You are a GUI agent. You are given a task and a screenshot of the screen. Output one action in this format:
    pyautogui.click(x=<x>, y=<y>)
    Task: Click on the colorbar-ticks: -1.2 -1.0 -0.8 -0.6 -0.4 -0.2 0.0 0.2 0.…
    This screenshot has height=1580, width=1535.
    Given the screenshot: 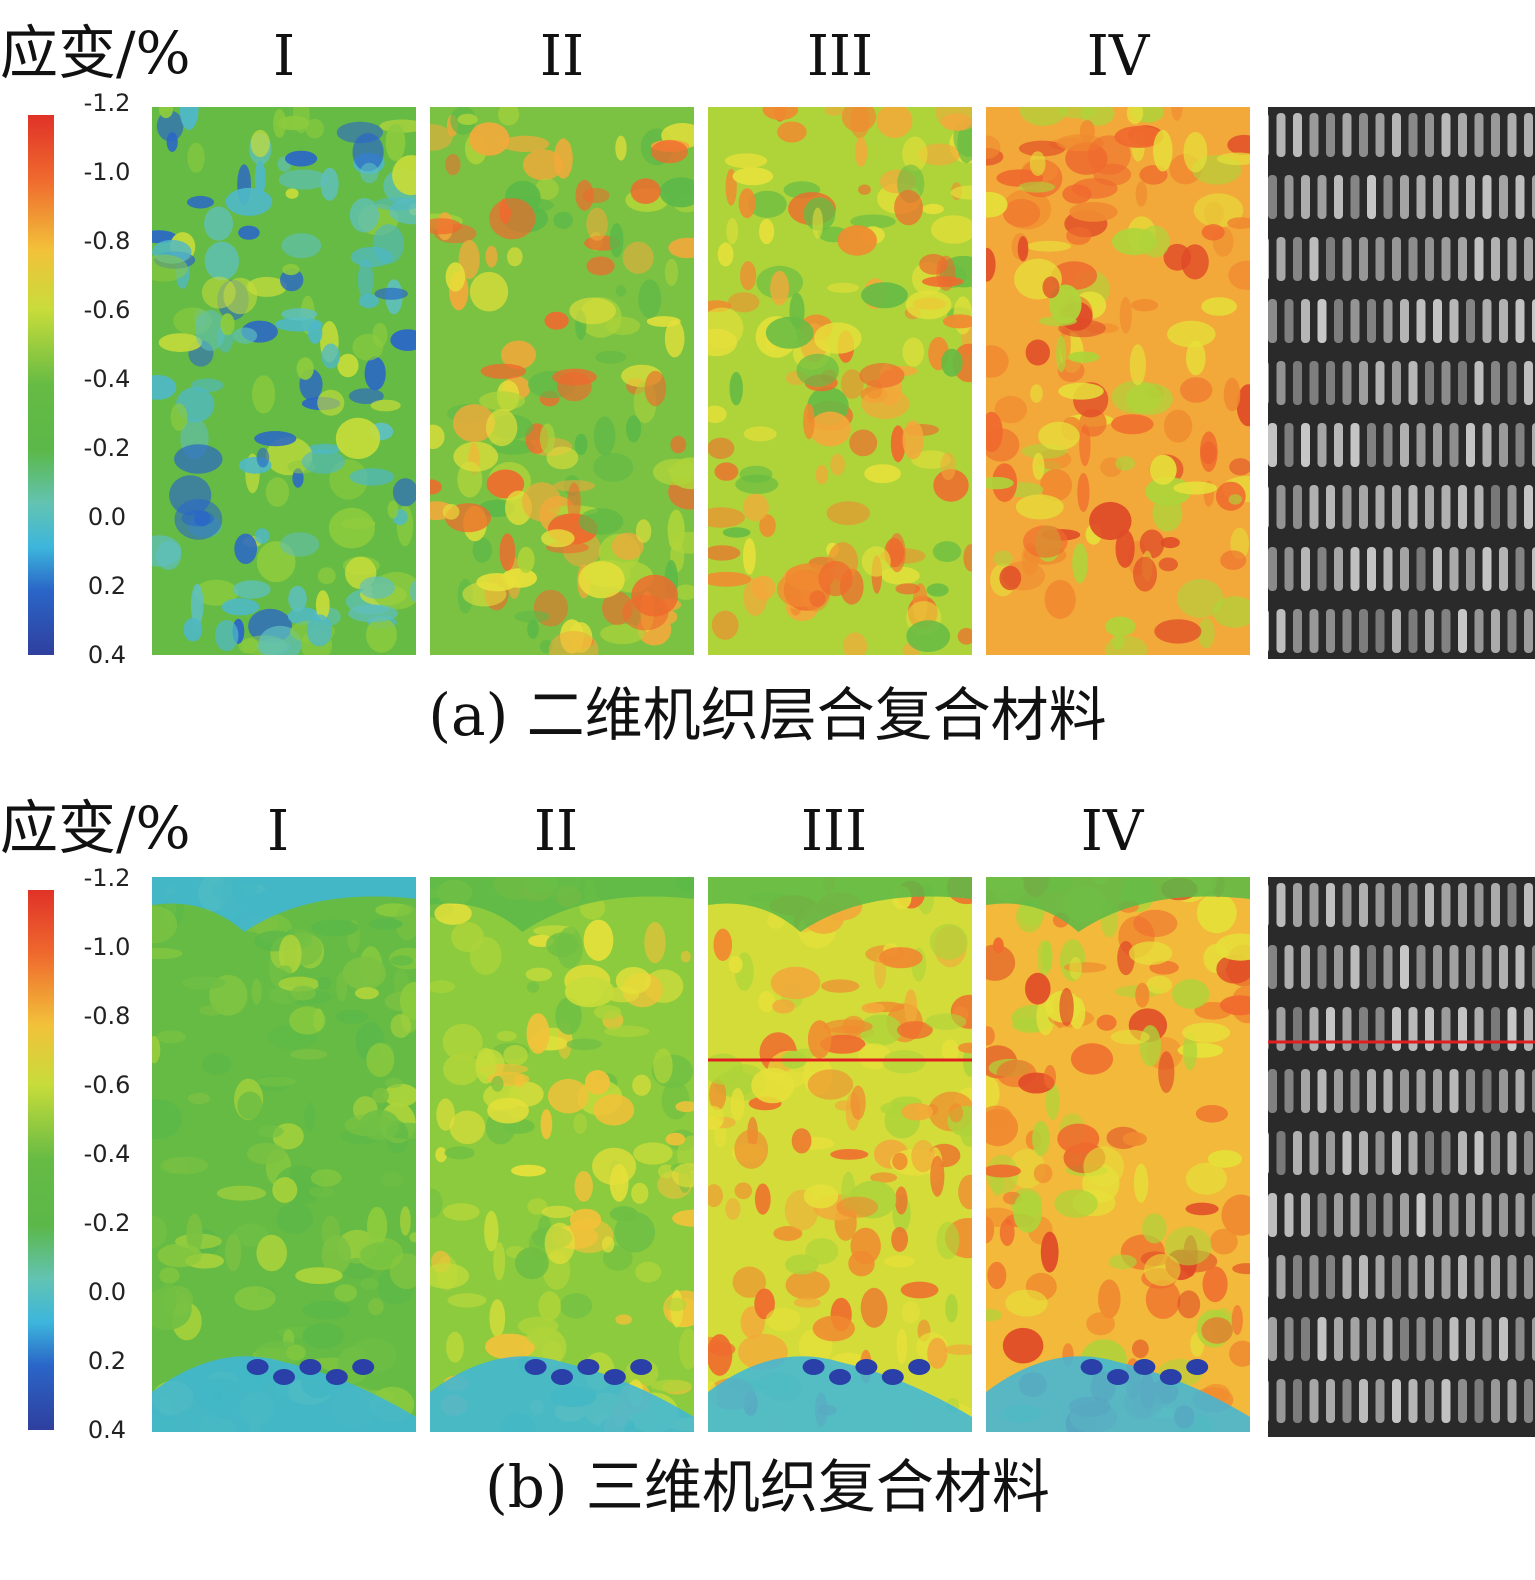 What is the action you would take?
    pyautogui.click(x=107, y=378)
    